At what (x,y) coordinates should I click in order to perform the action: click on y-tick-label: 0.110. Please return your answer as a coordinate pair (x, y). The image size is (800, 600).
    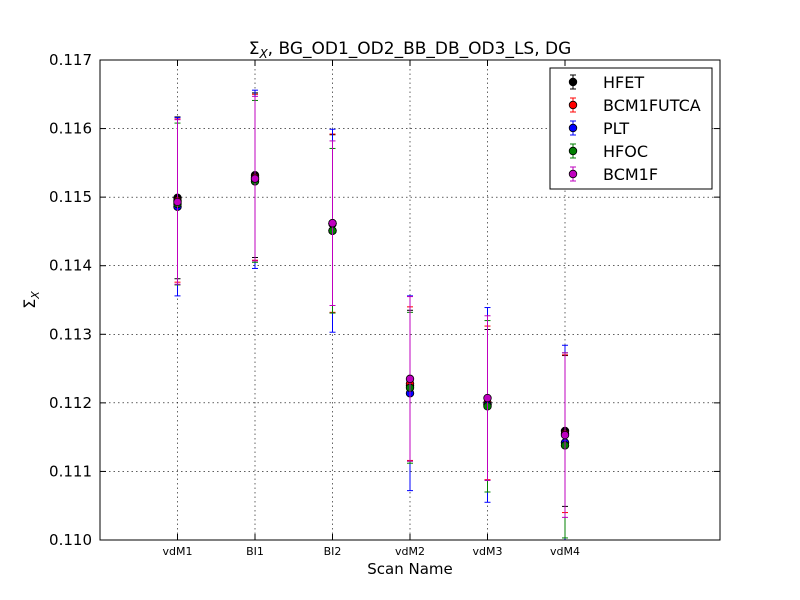
    Looking at the image, I should click on (70, 540).